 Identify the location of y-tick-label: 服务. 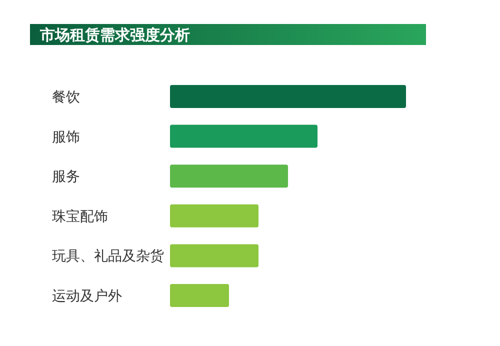
(66, 177).